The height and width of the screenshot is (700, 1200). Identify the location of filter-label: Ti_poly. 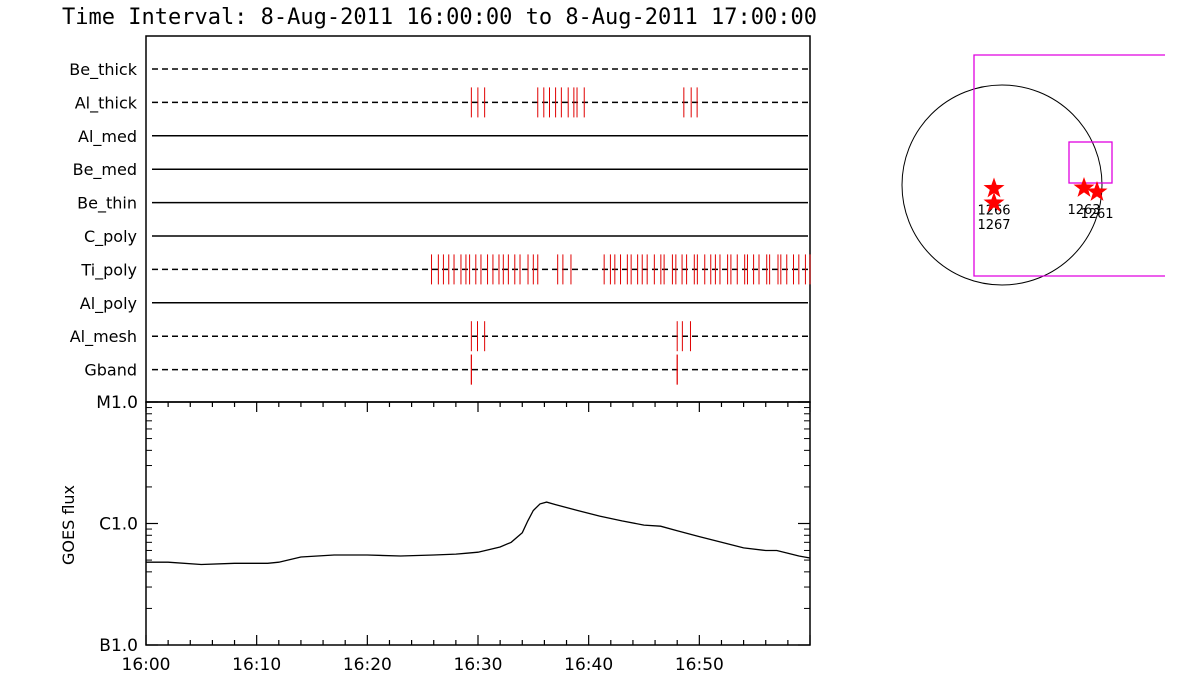
(108, 270).